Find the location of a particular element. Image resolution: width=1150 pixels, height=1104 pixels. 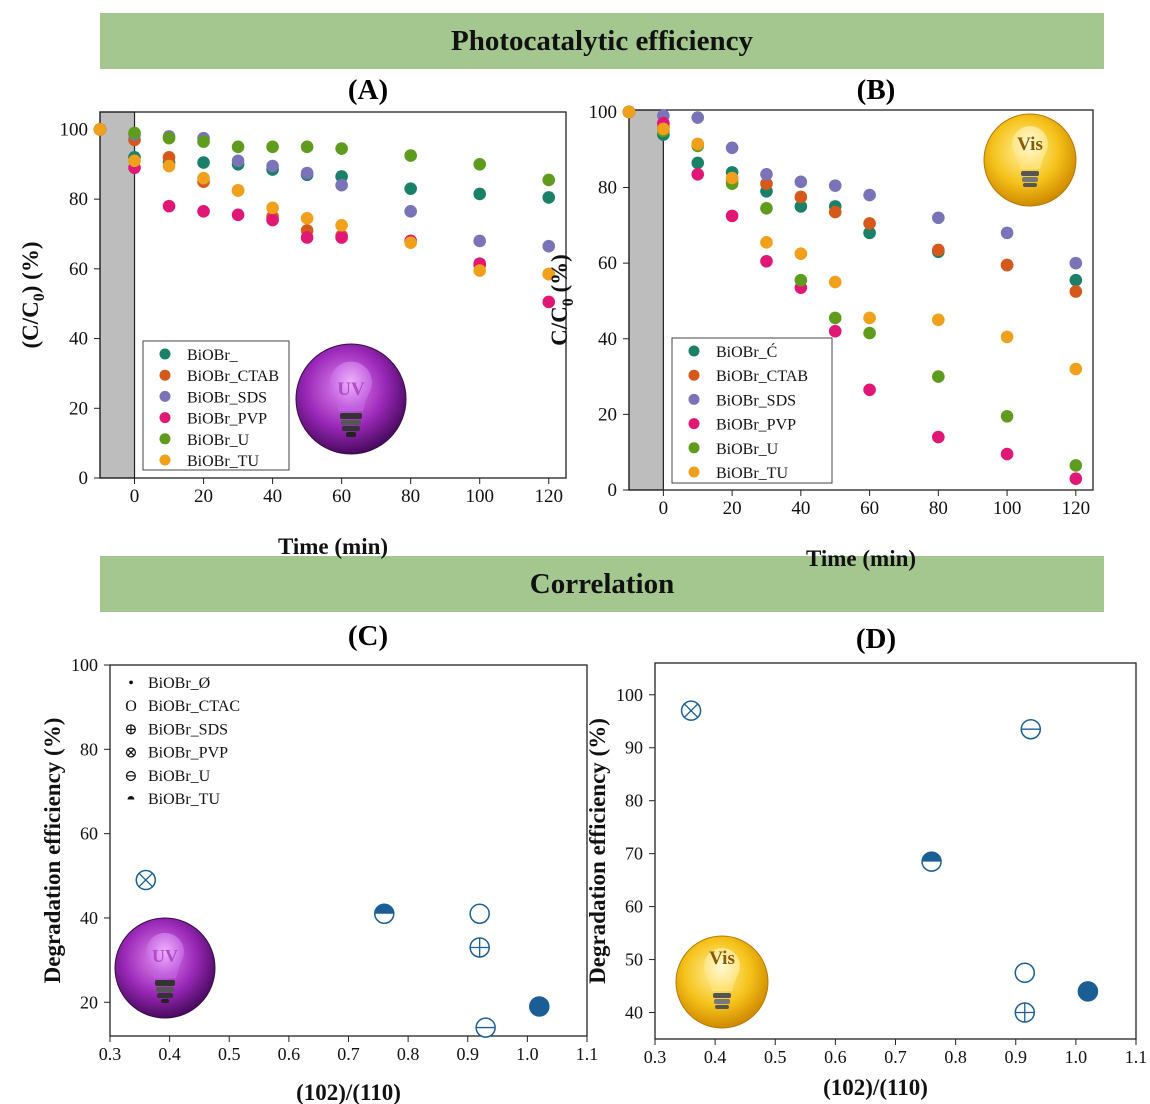

legend-marker: ⊕ is located at coordinates (130, 729).